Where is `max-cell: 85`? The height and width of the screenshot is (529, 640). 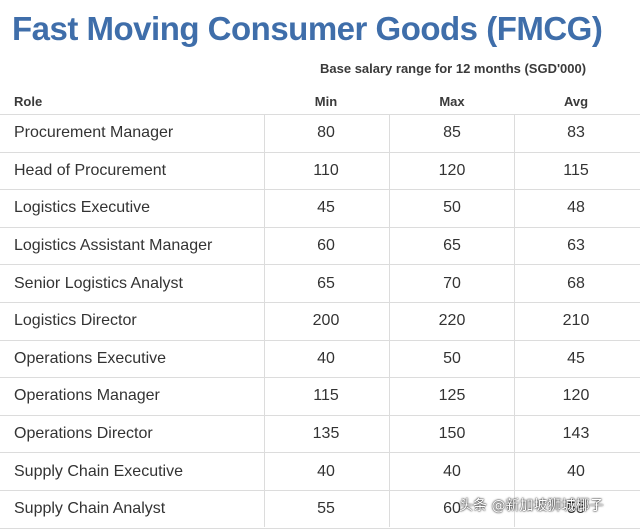 max-cell: 85 is located at coordinates (452, 133).